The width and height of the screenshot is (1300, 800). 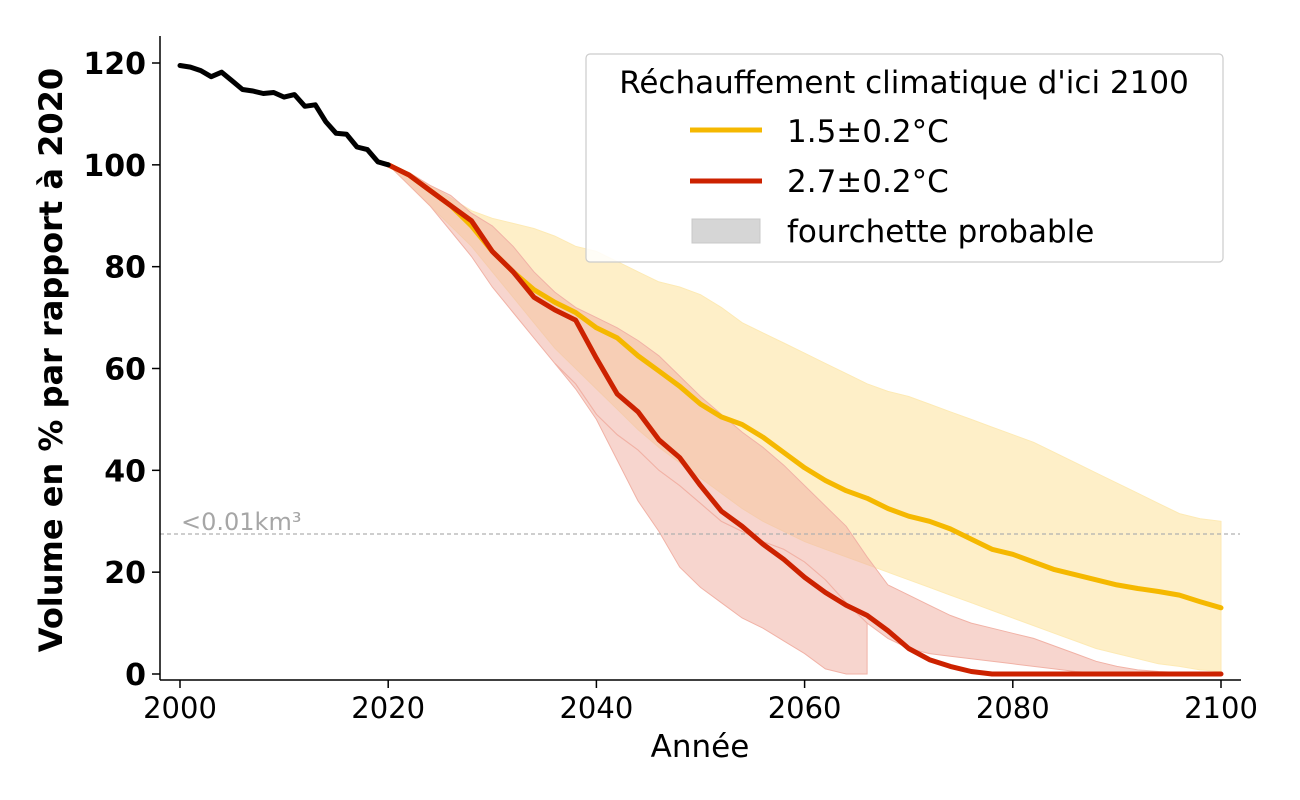 I want to click on y-tick-label-100: 100, so click(x=114, y=166).